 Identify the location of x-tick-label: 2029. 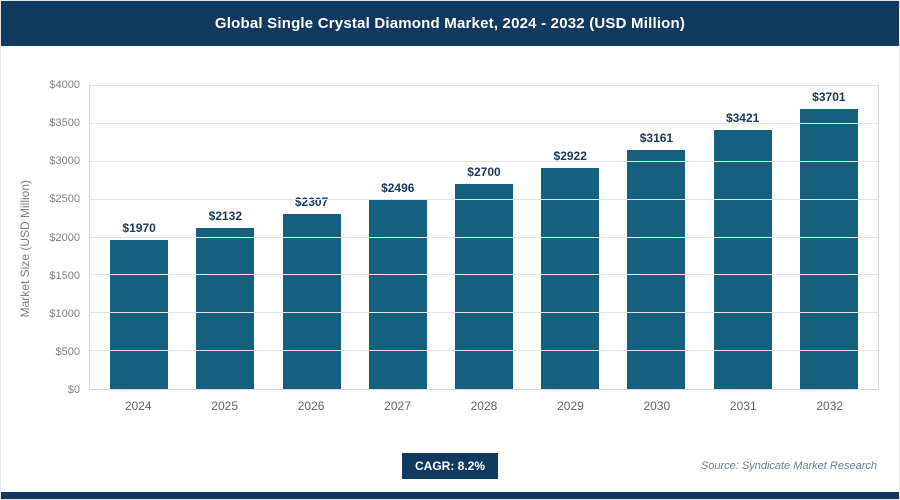
(570, 406).